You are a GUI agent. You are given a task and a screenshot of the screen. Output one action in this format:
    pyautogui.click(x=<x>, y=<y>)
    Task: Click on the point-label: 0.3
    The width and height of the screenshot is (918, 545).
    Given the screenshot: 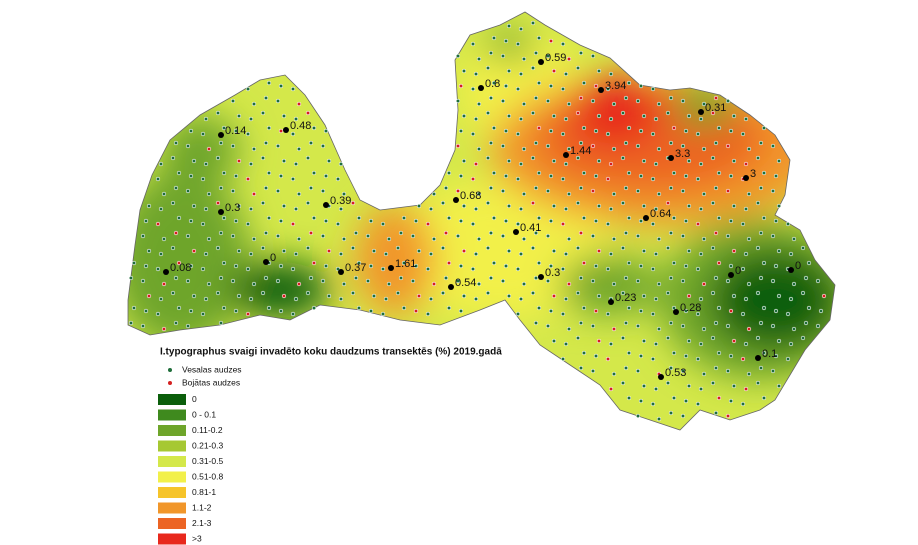 What is the action you would take?
    pyautogui.click(x=232, y=208)
    